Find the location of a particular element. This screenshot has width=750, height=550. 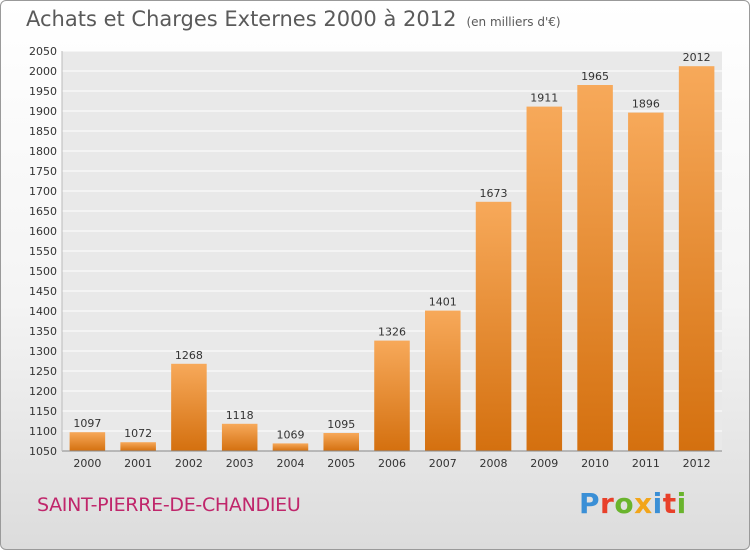

logo-letter: P is located at coordinates (590, 503).